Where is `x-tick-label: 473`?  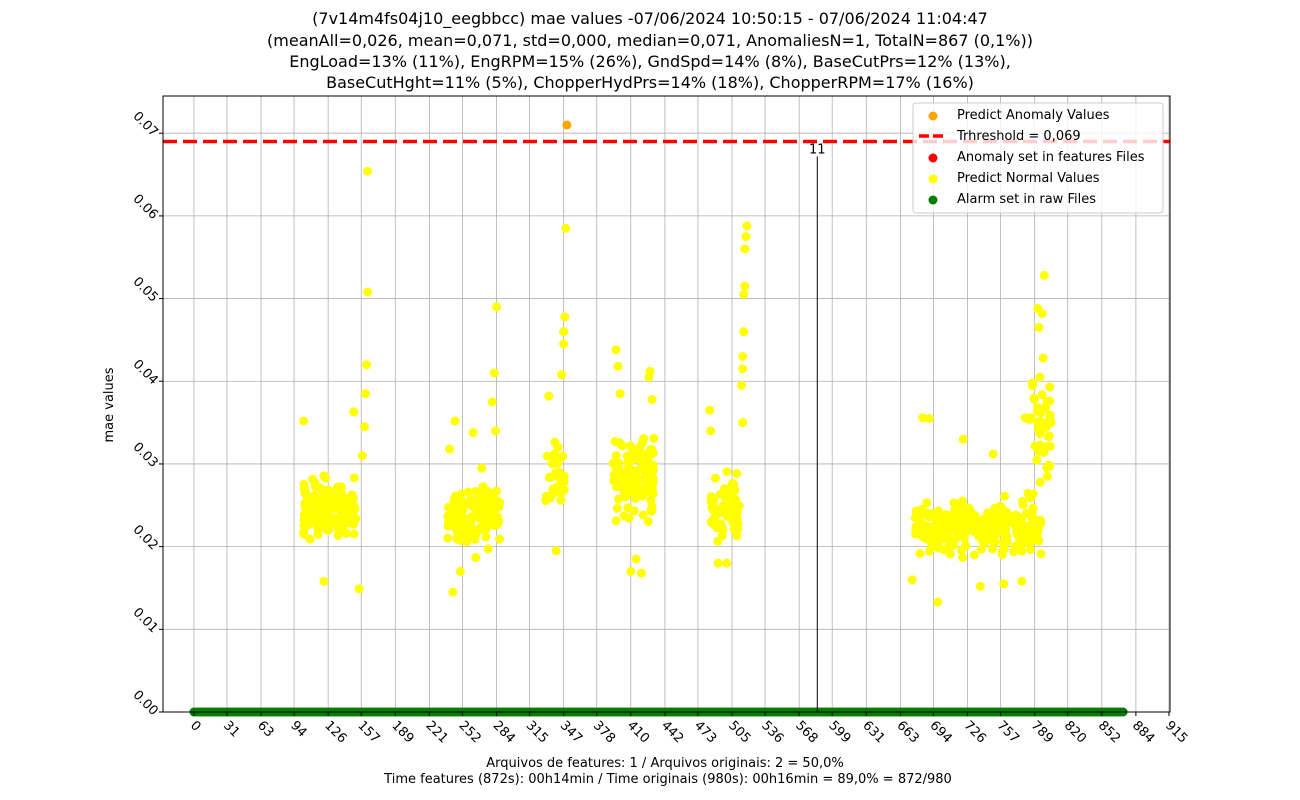 x-tick-label: 473 is located at coordinates (705, 732).